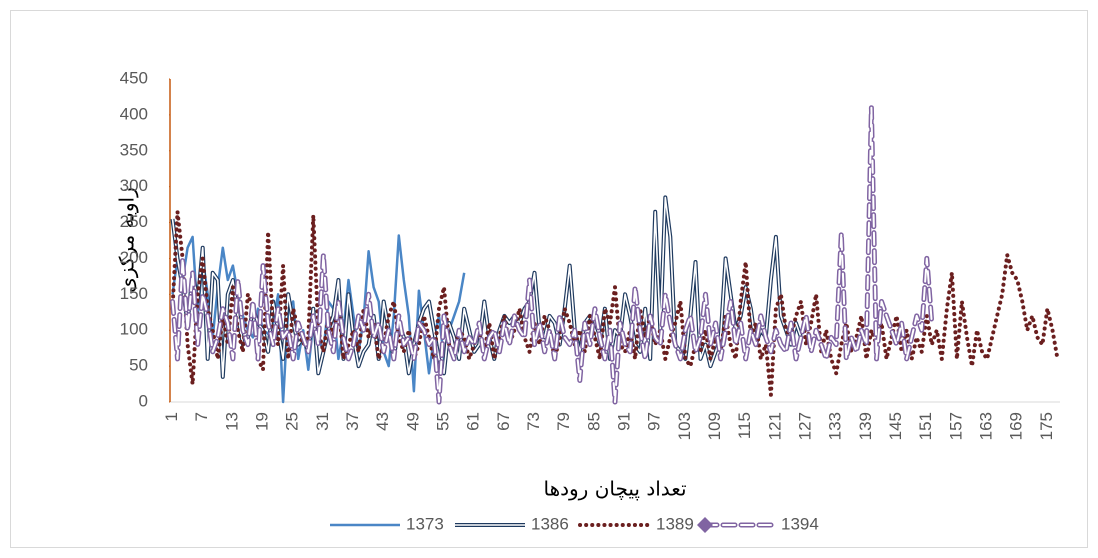 The height and width of the screenshot is (558, 1098). Describe the element at coordinates (134, 257) in the screenshot. I see `y-tick-label: 200` at that location.